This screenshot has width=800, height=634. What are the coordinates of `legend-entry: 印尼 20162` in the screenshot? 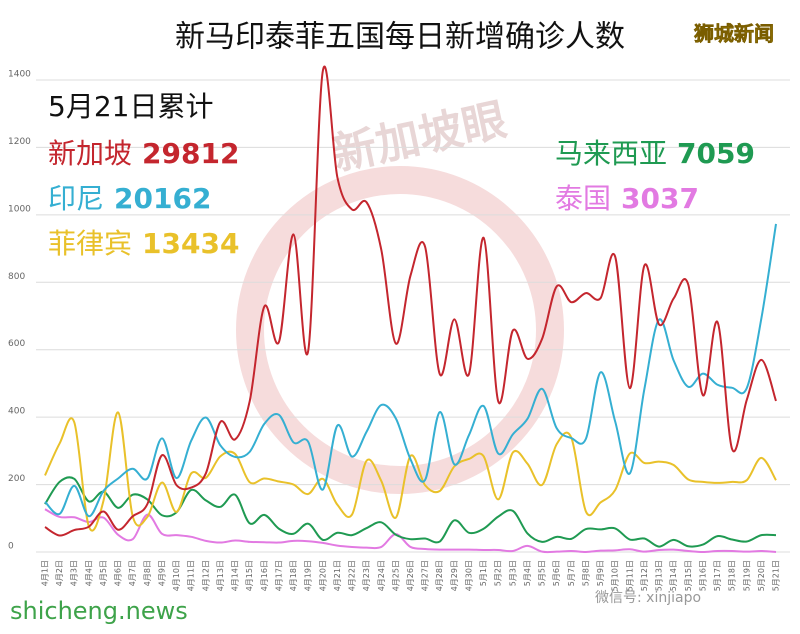 It's located at (129, 198).